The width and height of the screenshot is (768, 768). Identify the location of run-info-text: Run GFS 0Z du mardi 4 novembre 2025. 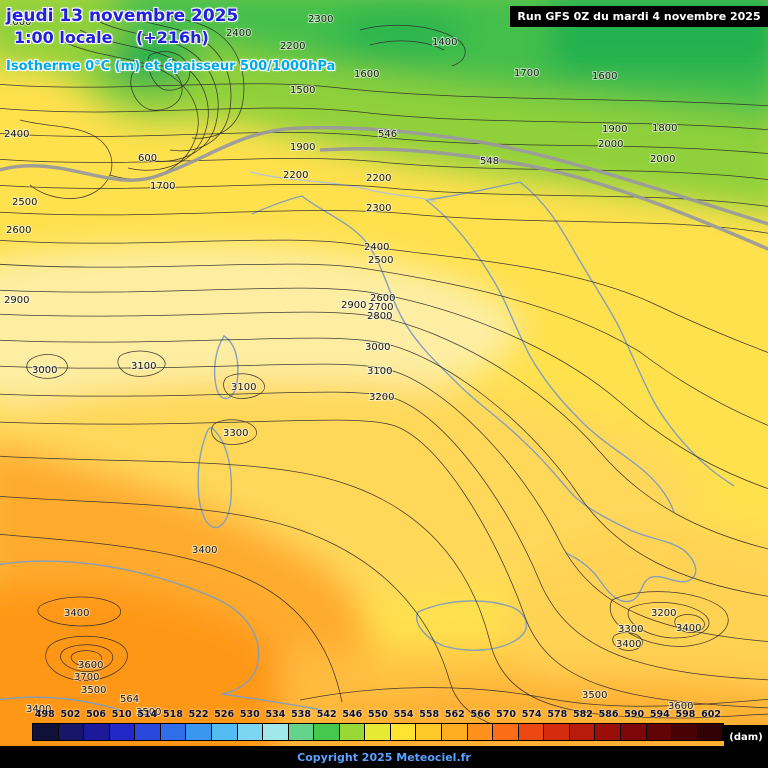
(639, 16).